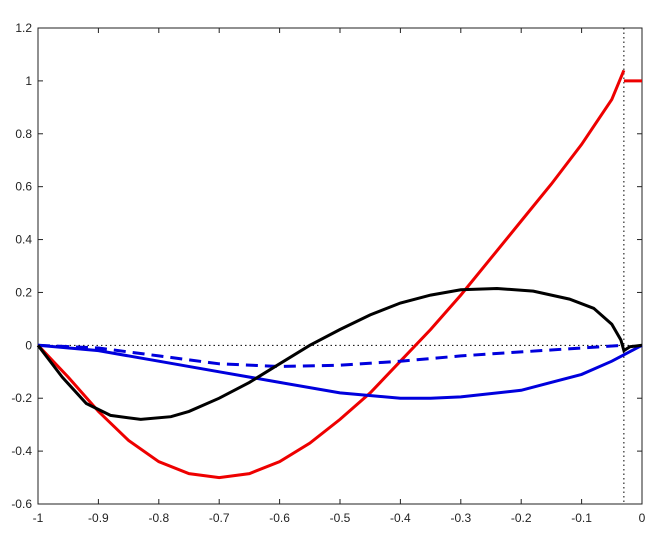 The width and height of the screenshot is (667, 543). What do you see at coordinates (400, 518) in the screenshot?
I see `x-tick-label: -0.4` at bounding box center [400, 518].